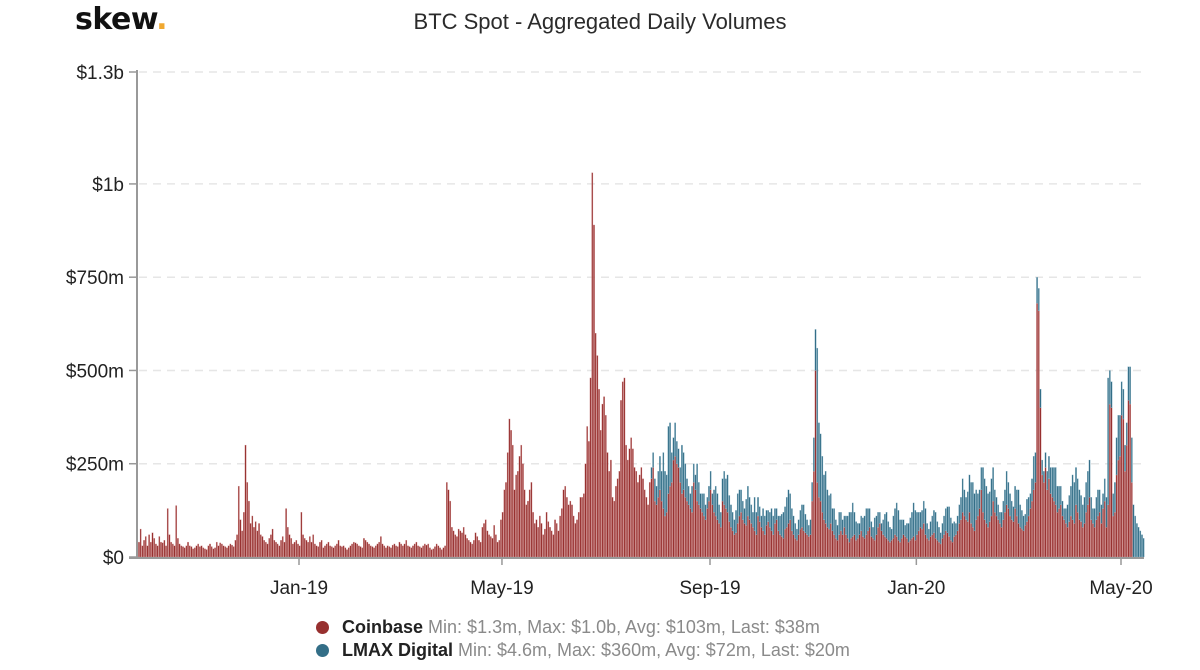 The image size is (1200, 670). What do you see at coordinates (299, 588) in the screenshot?
I see `x-tick-label: Jan-19` at bounding box center [299, 588].